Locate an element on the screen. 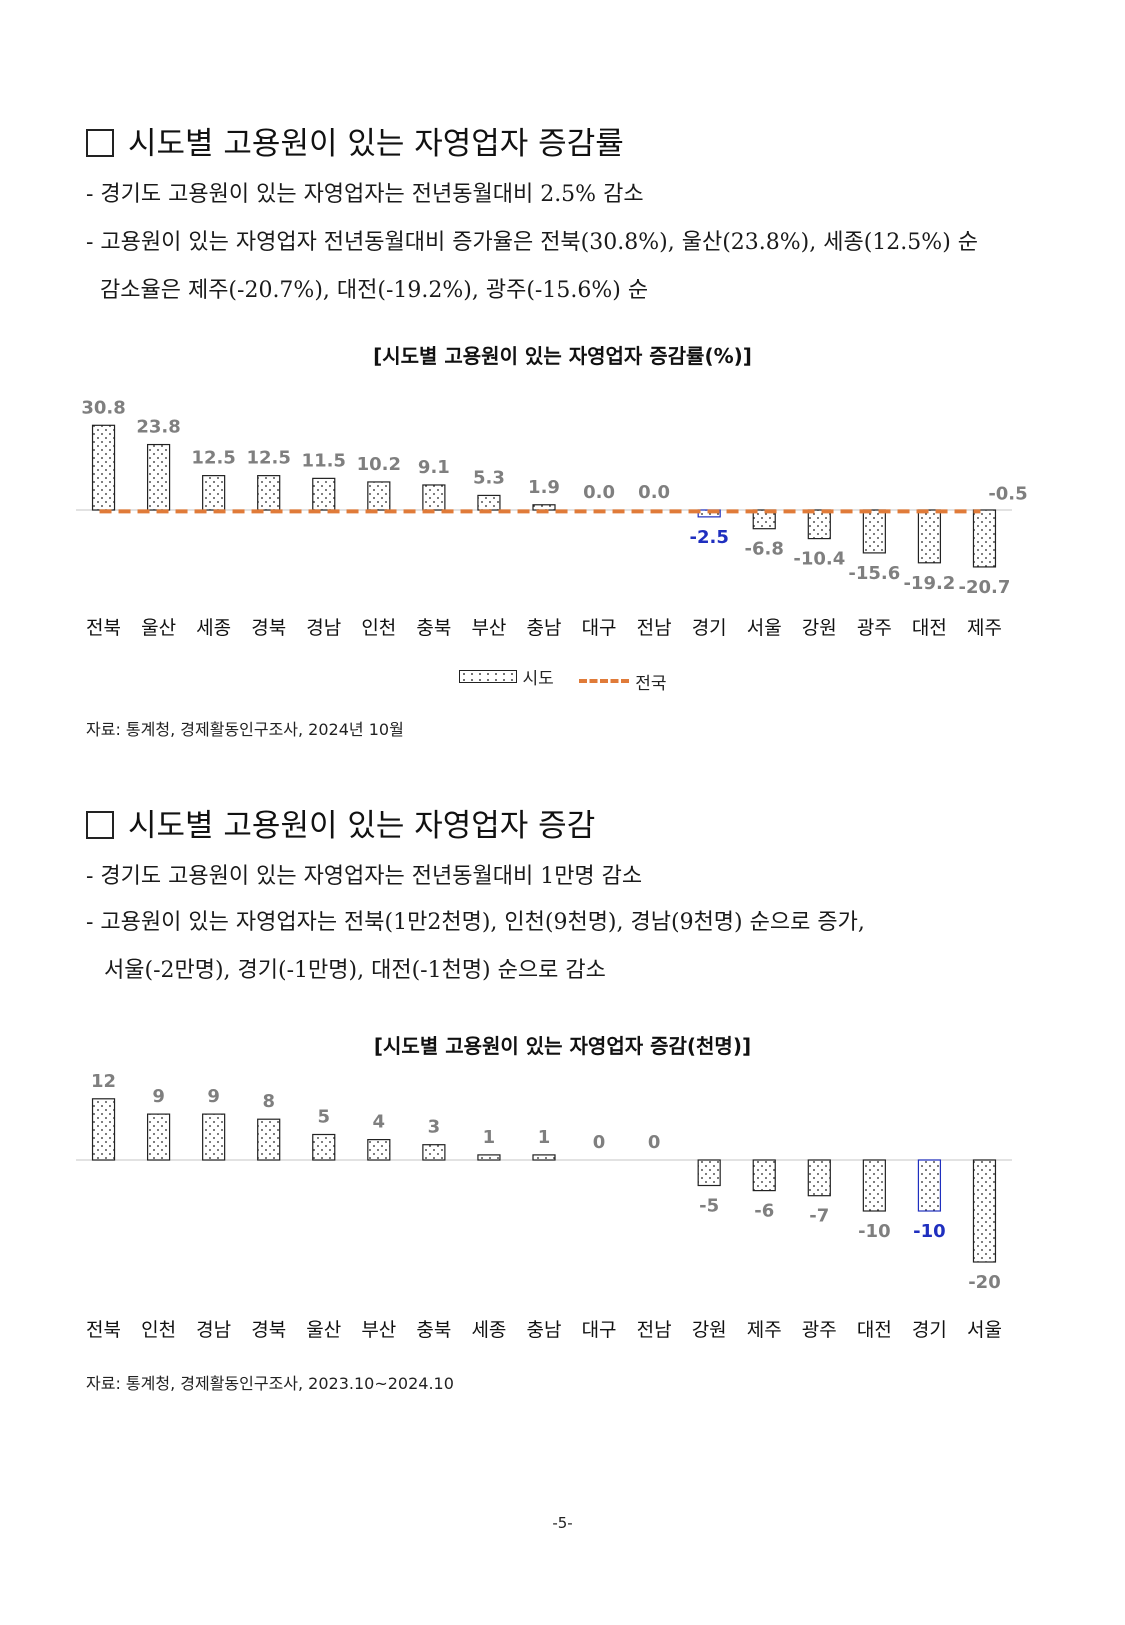 The height and width of the screenshot is (1625, 1125). bar-부산 is located at coordinates (489, 502).